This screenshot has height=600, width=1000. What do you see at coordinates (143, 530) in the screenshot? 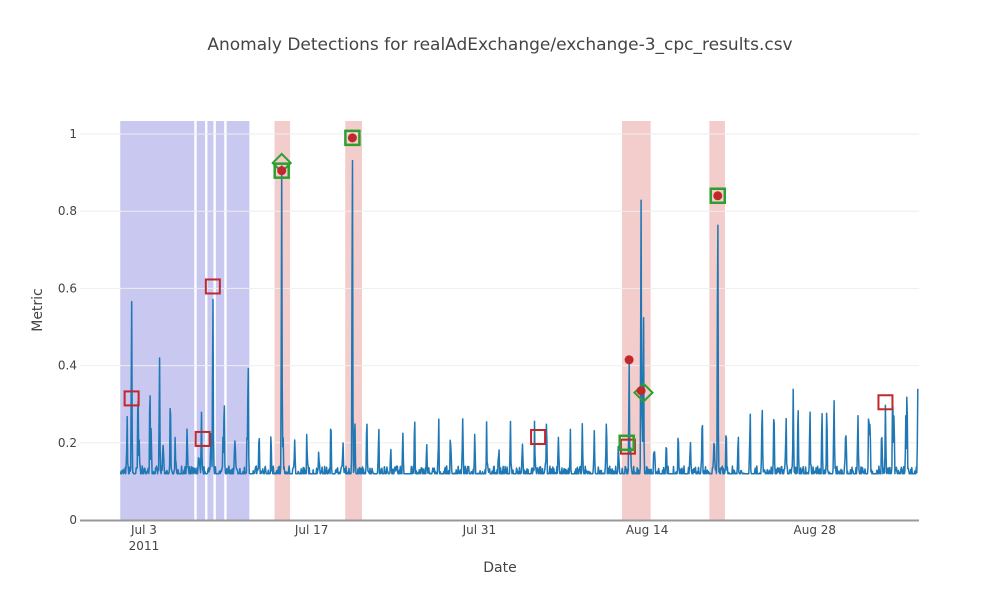
I see `x-tick-label: Jul 3` at bounding box center [143, 530].